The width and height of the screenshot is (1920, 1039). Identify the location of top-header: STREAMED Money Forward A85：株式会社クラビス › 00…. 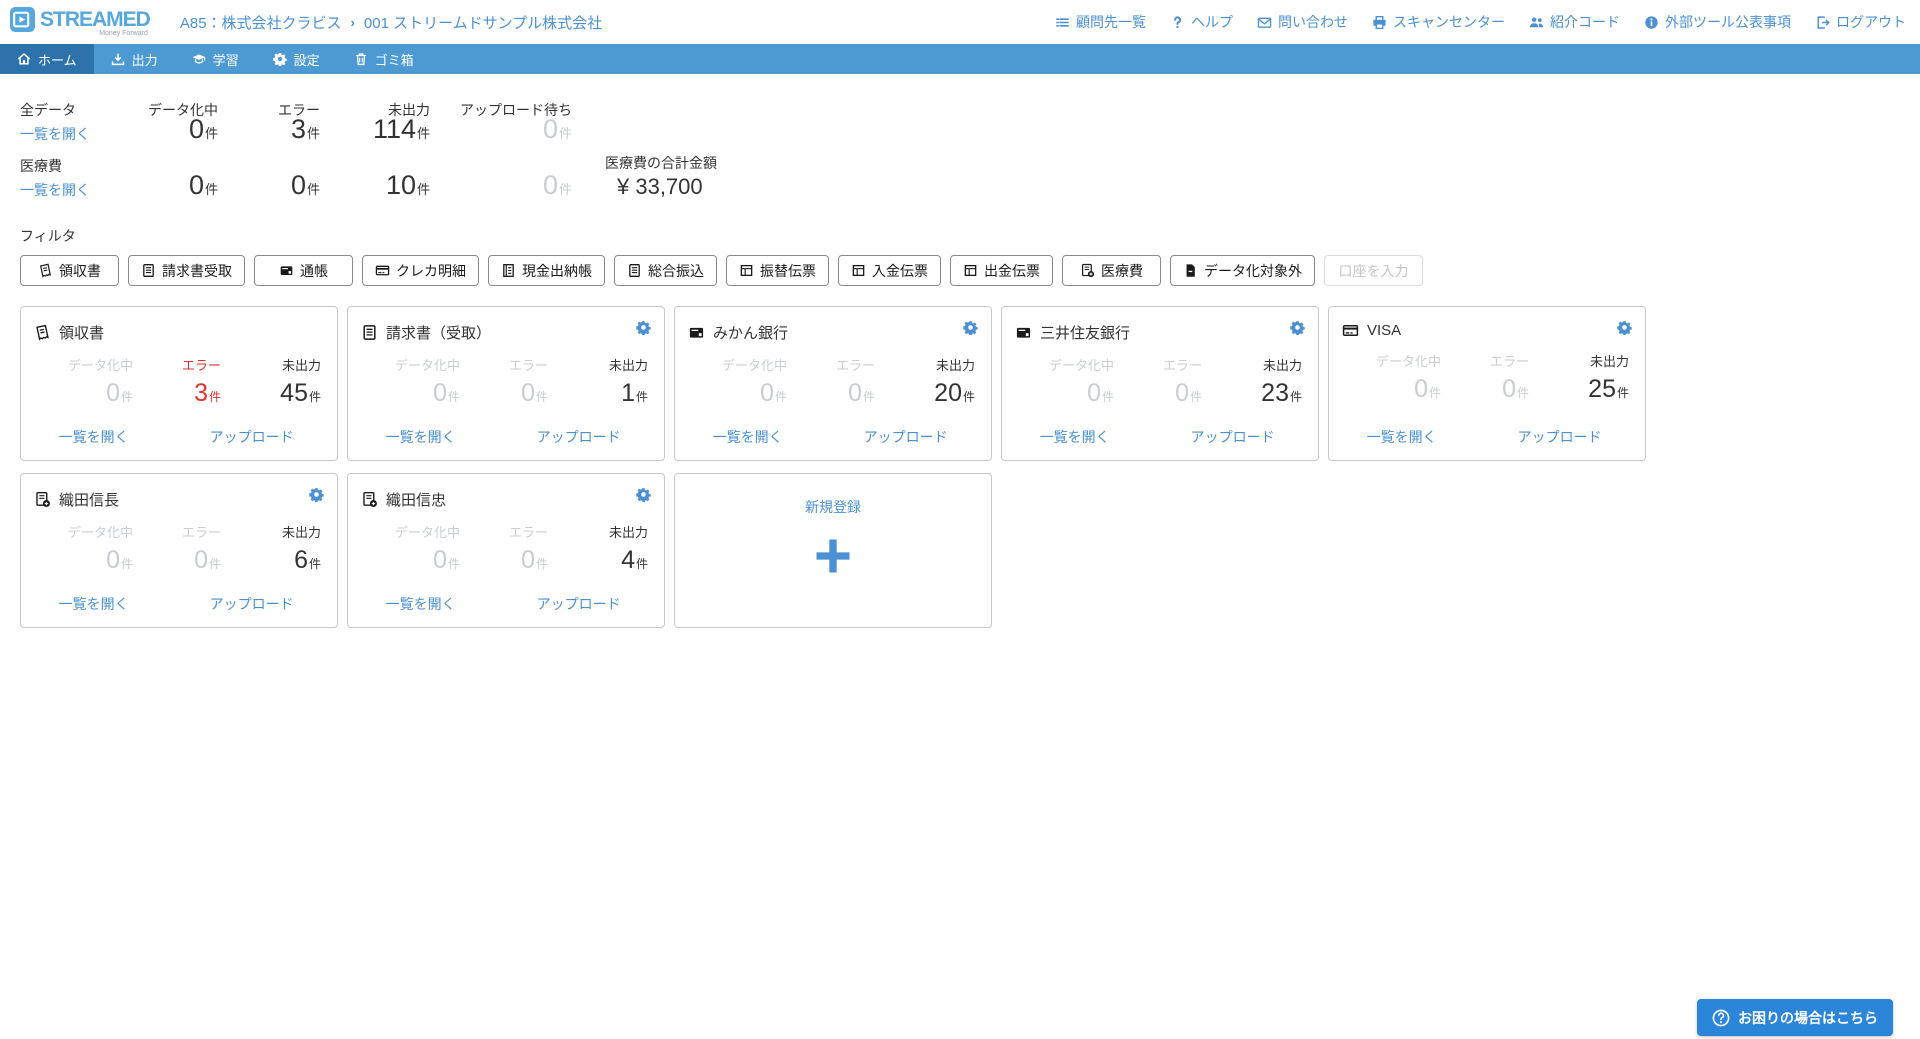
(960, 22).